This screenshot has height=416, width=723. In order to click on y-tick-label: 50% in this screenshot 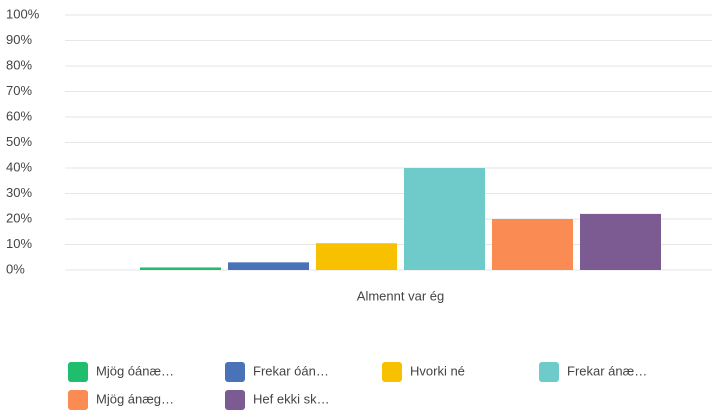, I will do `click(19, 141)`.